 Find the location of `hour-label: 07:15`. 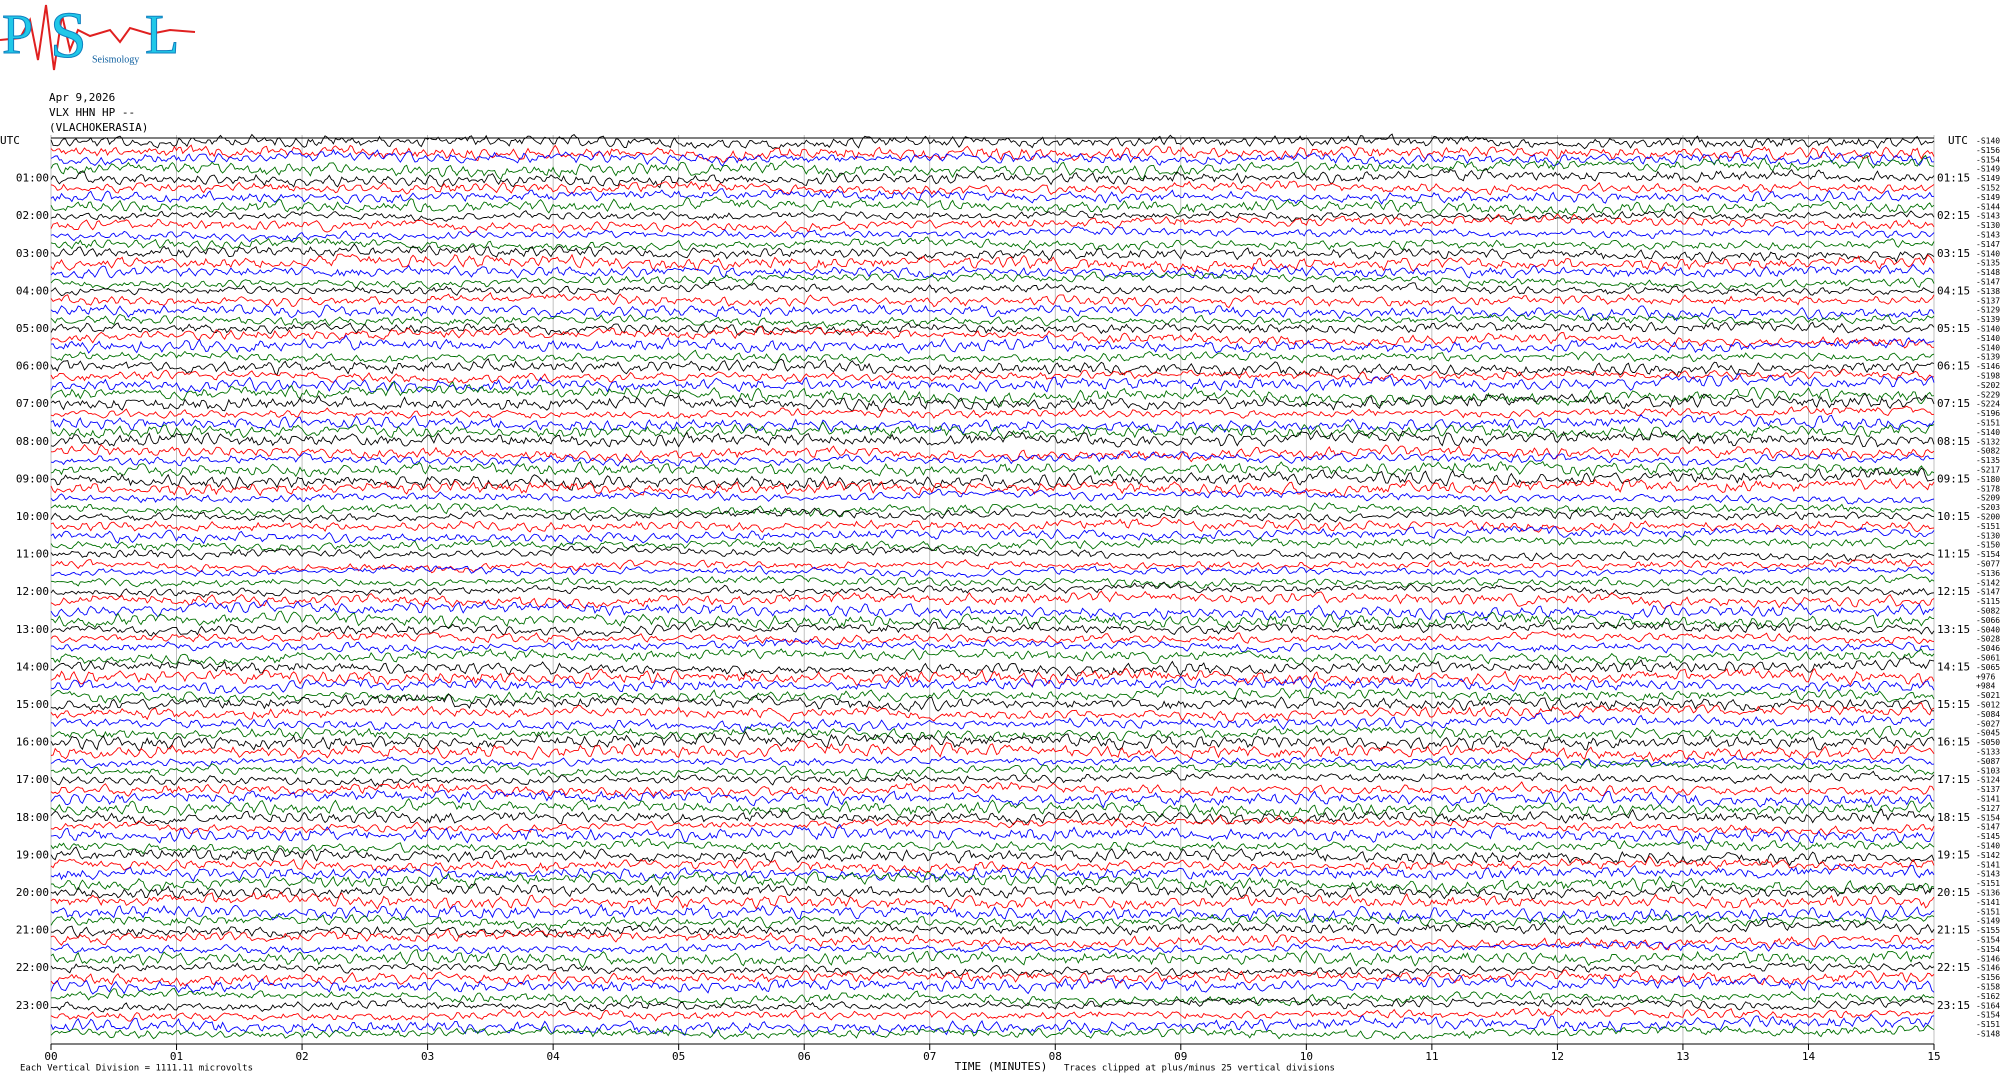

hour-label: 07:15 is located at coordinates (1953, 403).